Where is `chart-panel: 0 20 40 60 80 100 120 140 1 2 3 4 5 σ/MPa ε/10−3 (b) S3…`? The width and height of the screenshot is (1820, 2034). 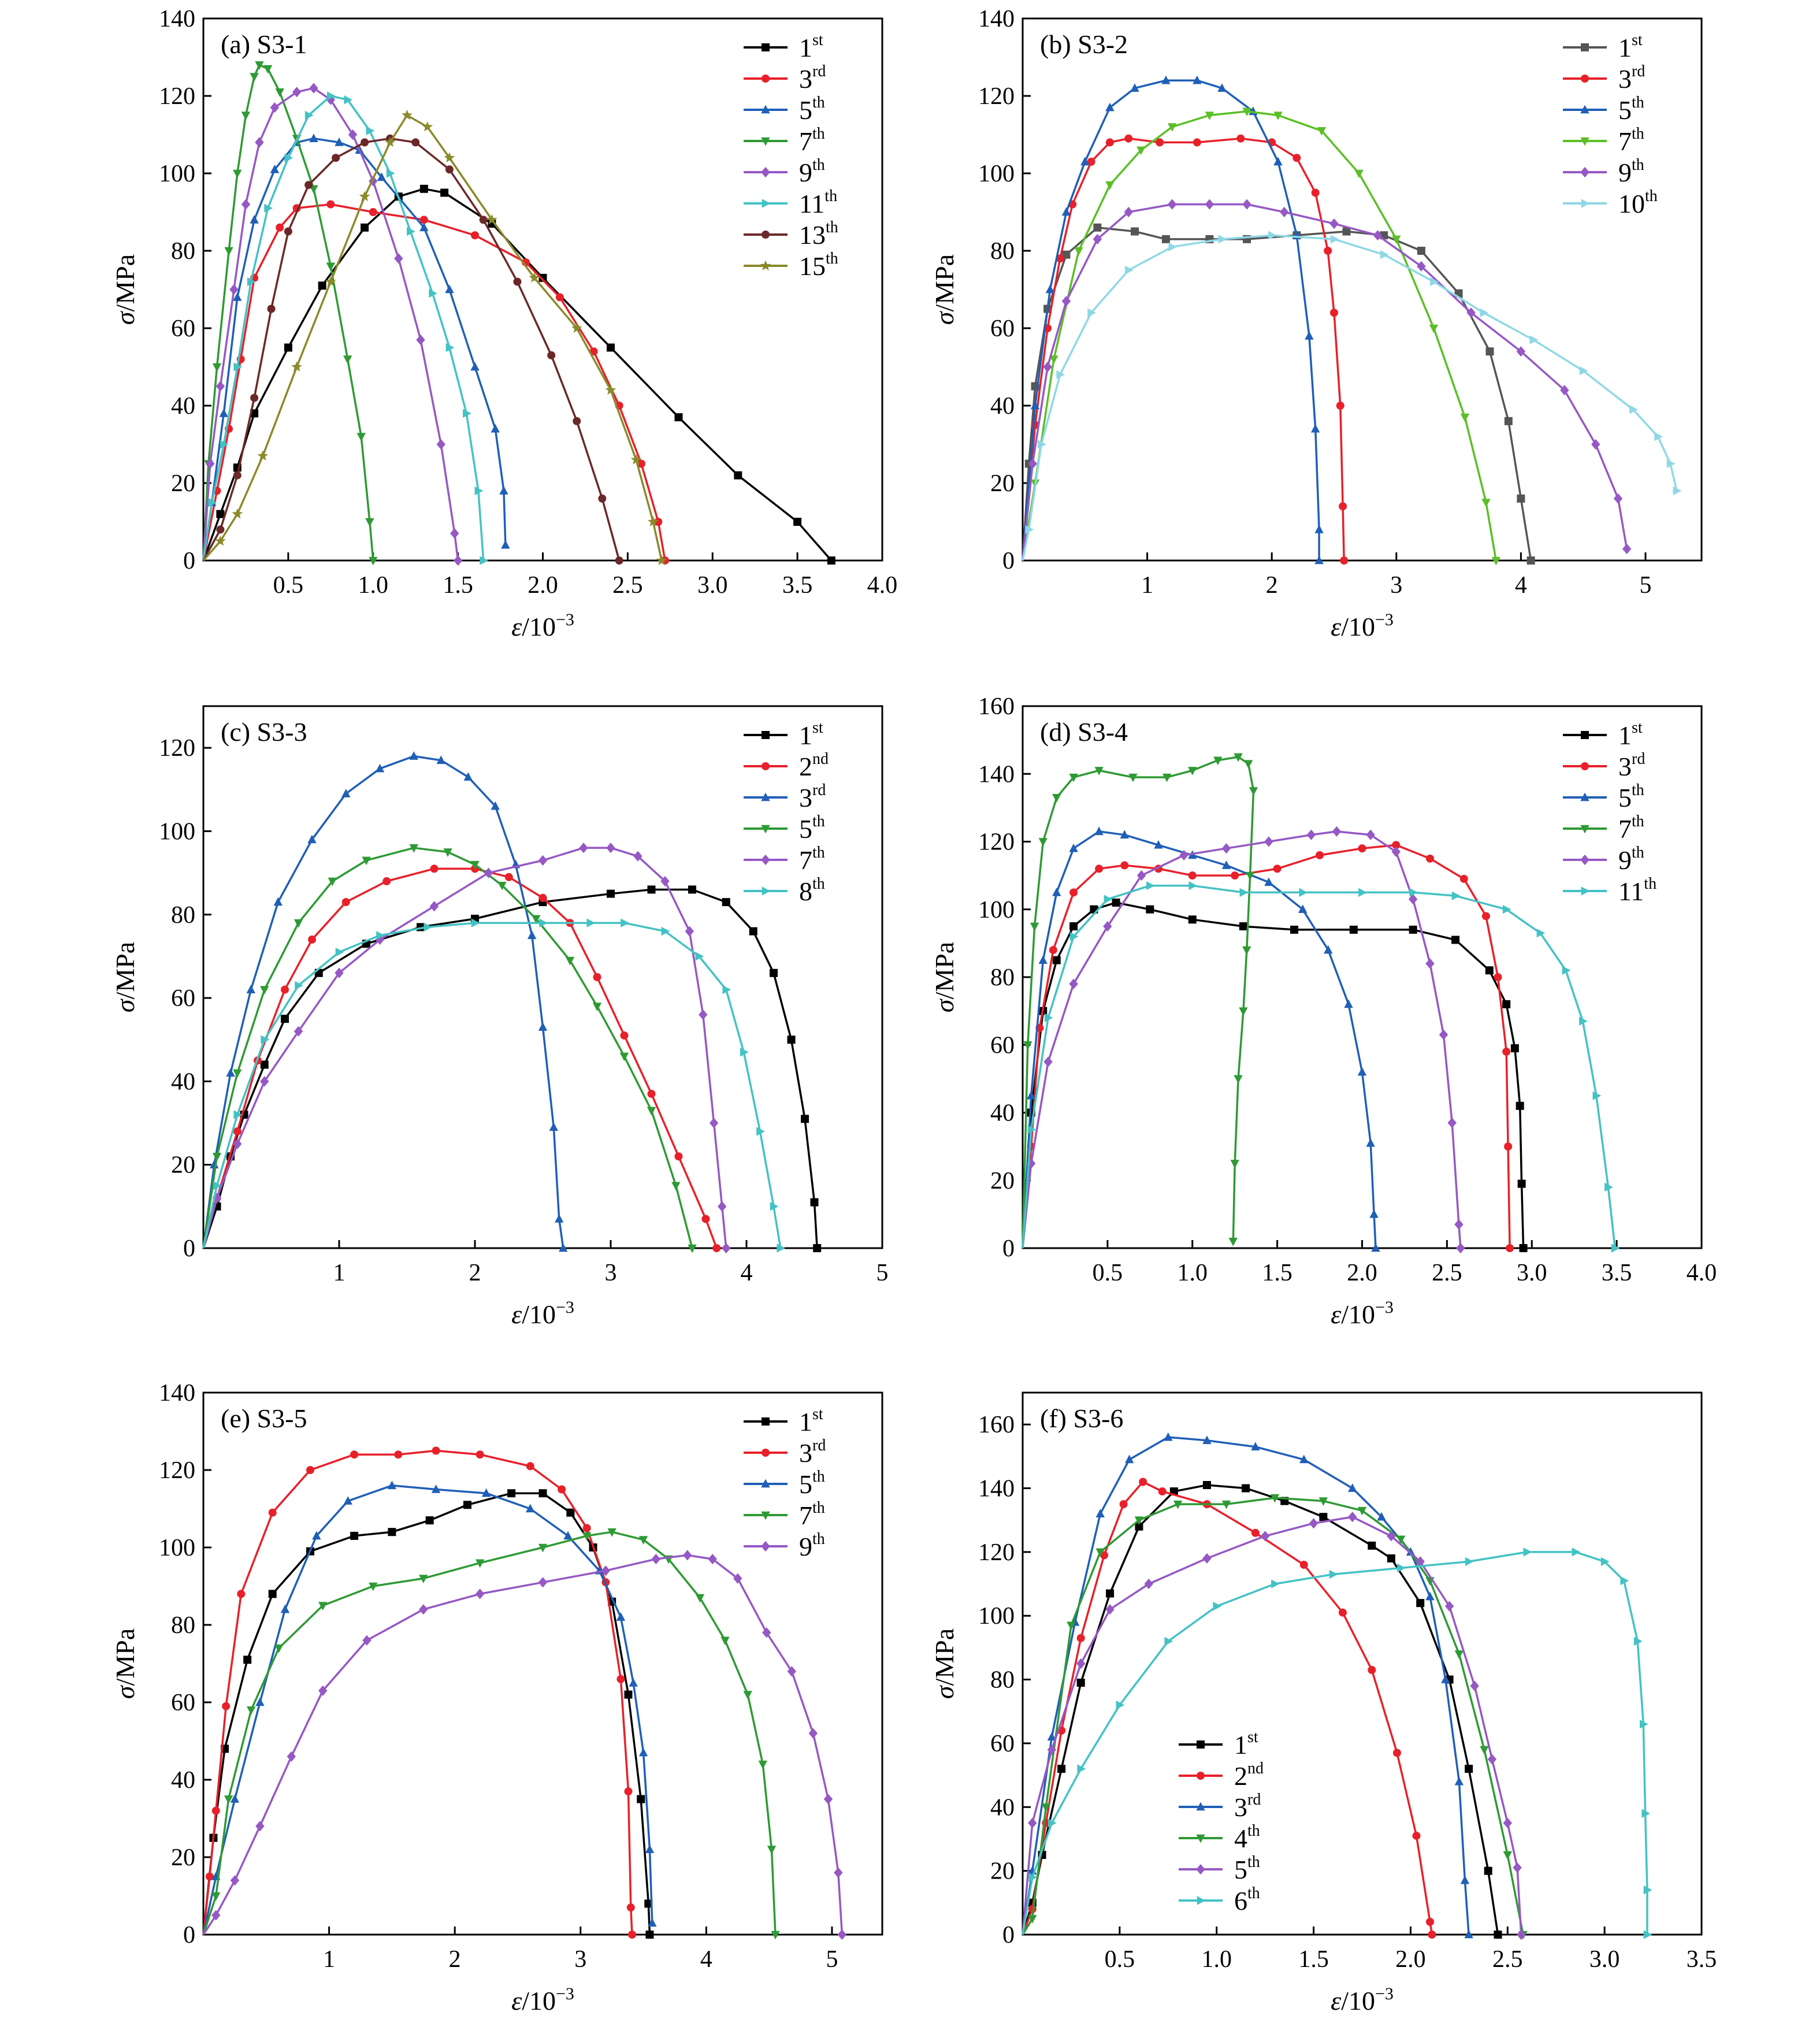
chart-panel: 0 20 40 60 80 100 120 140 1 2 3 4 5 σ/MPa ε/10−3 (b) S3… is located at coordinates (1316, 323).